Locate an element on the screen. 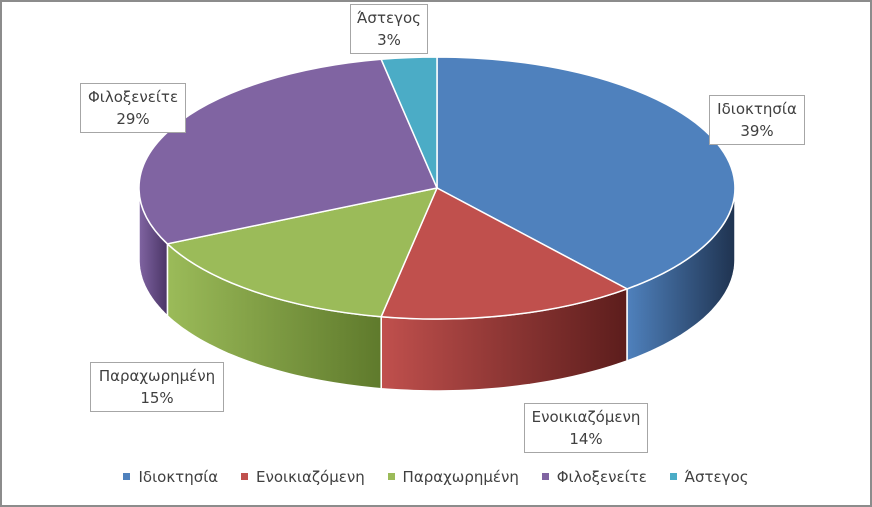 This screenshot has width=872, height=507. legend-item-filoxeneite: Φιλοξενείτε is located at coordinates (594, 476).